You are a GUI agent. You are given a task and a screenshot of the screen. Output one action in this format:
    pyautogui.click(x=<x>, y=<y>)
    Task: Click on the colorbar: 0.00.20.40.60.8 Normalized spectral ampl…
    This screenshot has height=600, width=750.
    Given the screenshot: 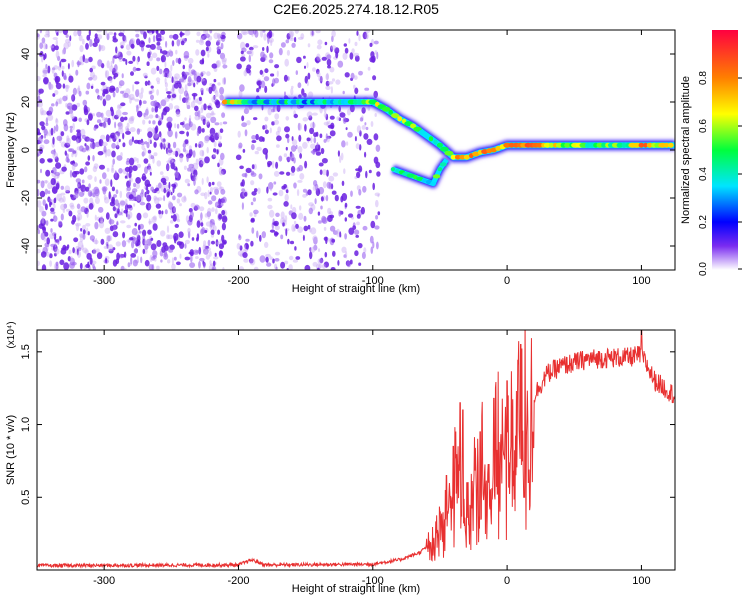 What is the action you would take?
    pyautogui.click(x=711, y=153)
    